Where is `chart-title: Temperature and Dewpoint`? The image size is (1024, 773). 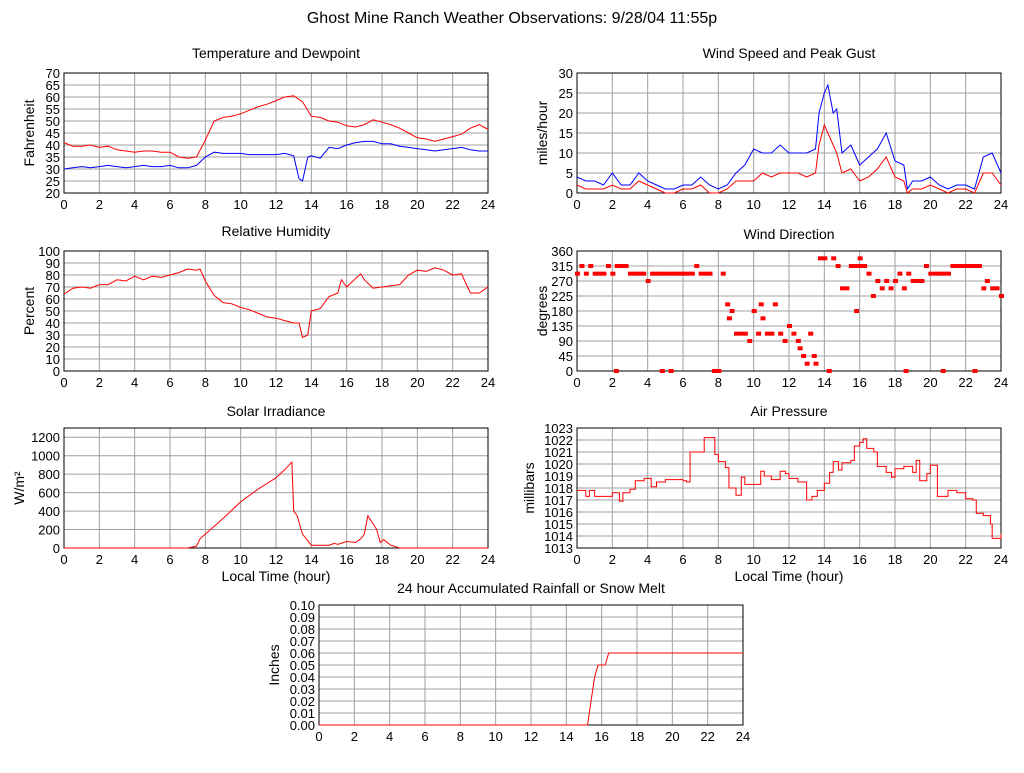 chart-title: Temperature and Dewpoint is located at coordinates (276, 53).